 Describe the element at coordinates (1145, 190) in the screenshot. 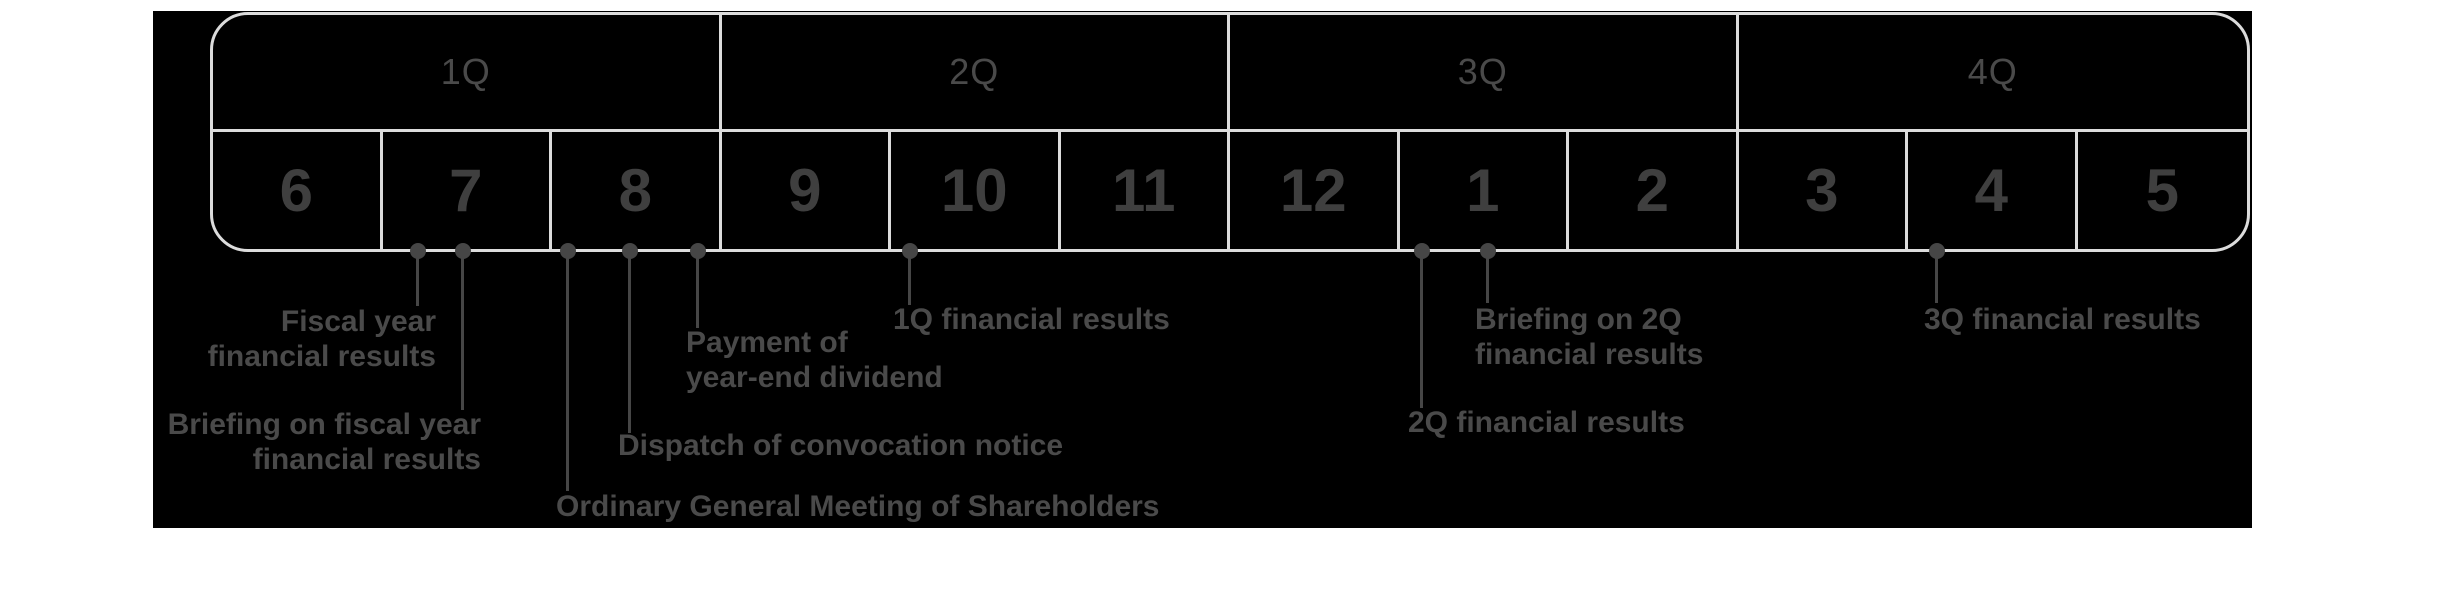

I see `month-cell-11: 11` at that location.